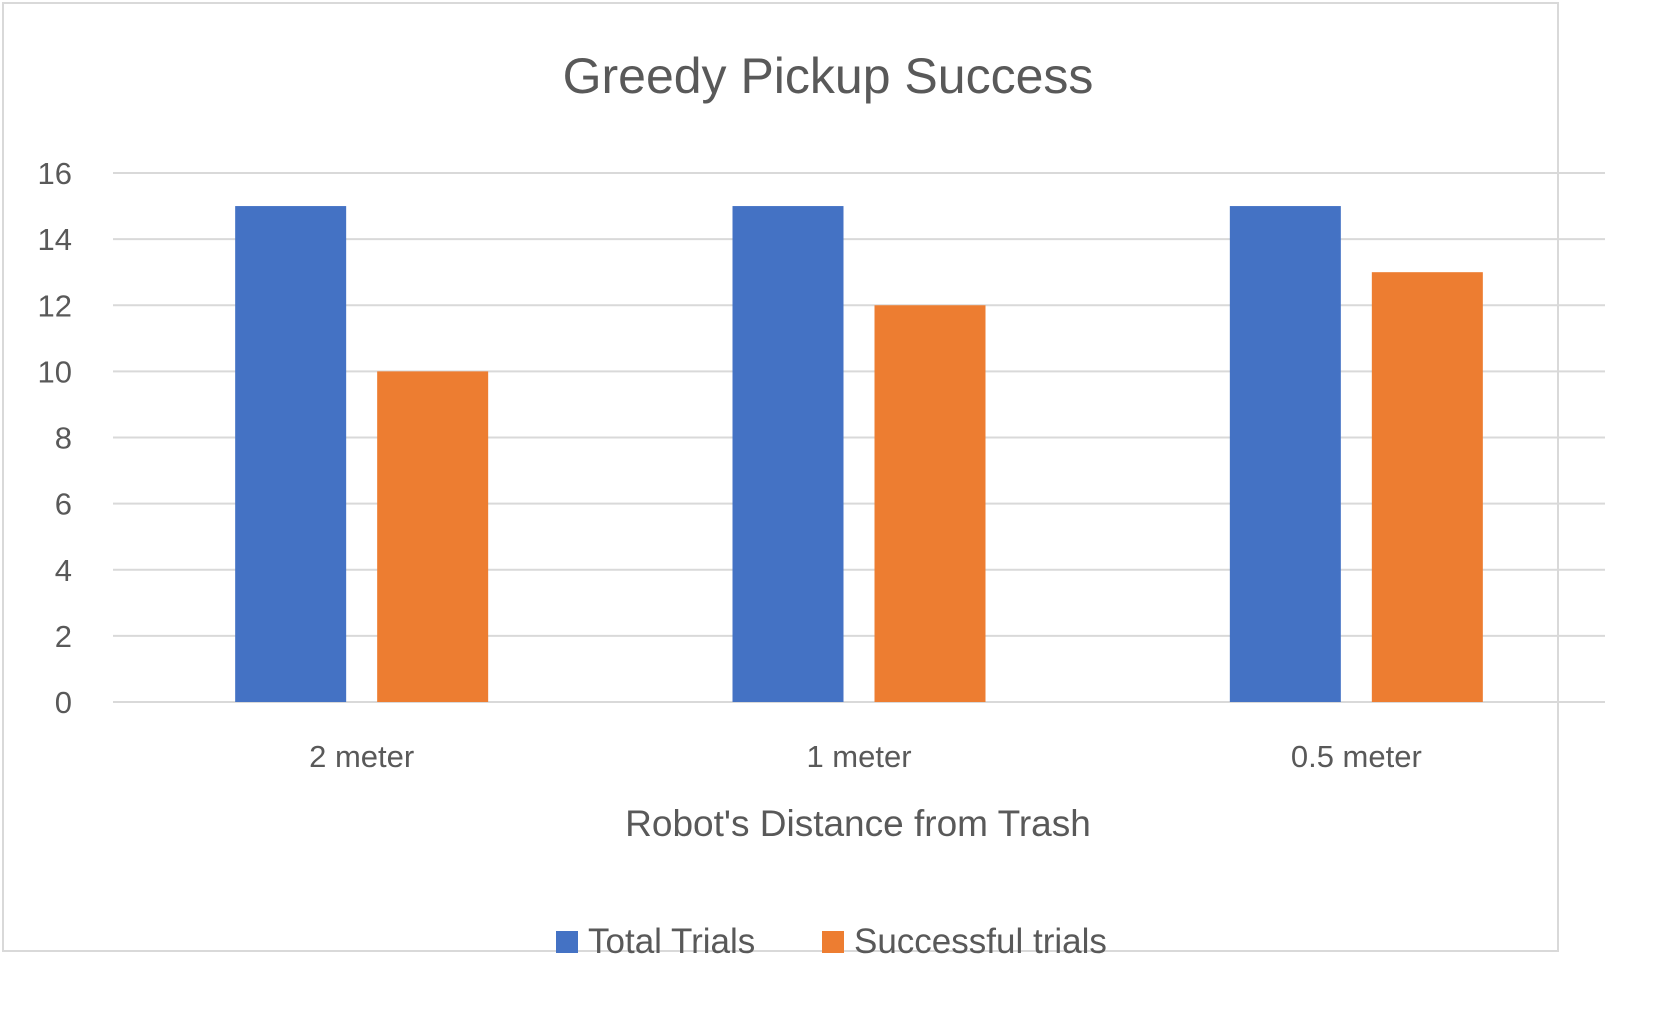 Image resolution: width=1659 pixels, height=1017 pixels. Describe the element at coordinates (63, 504) in the screenshot. I see `y-tick-label: 6` at that location.